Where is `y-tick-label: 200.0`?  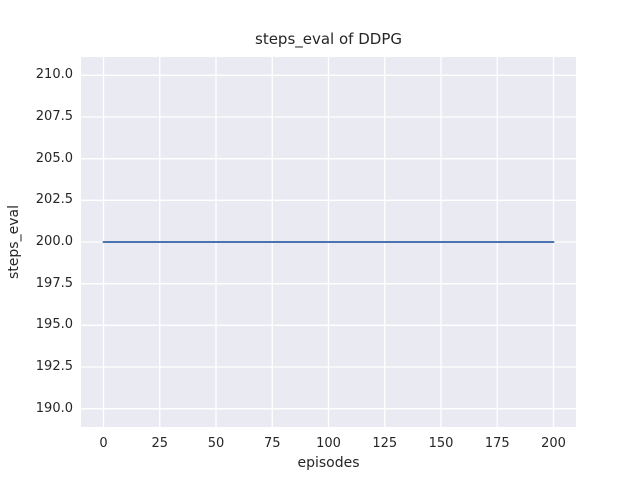 y-tick-label: 200.0 is located at coordinates (54, 241).